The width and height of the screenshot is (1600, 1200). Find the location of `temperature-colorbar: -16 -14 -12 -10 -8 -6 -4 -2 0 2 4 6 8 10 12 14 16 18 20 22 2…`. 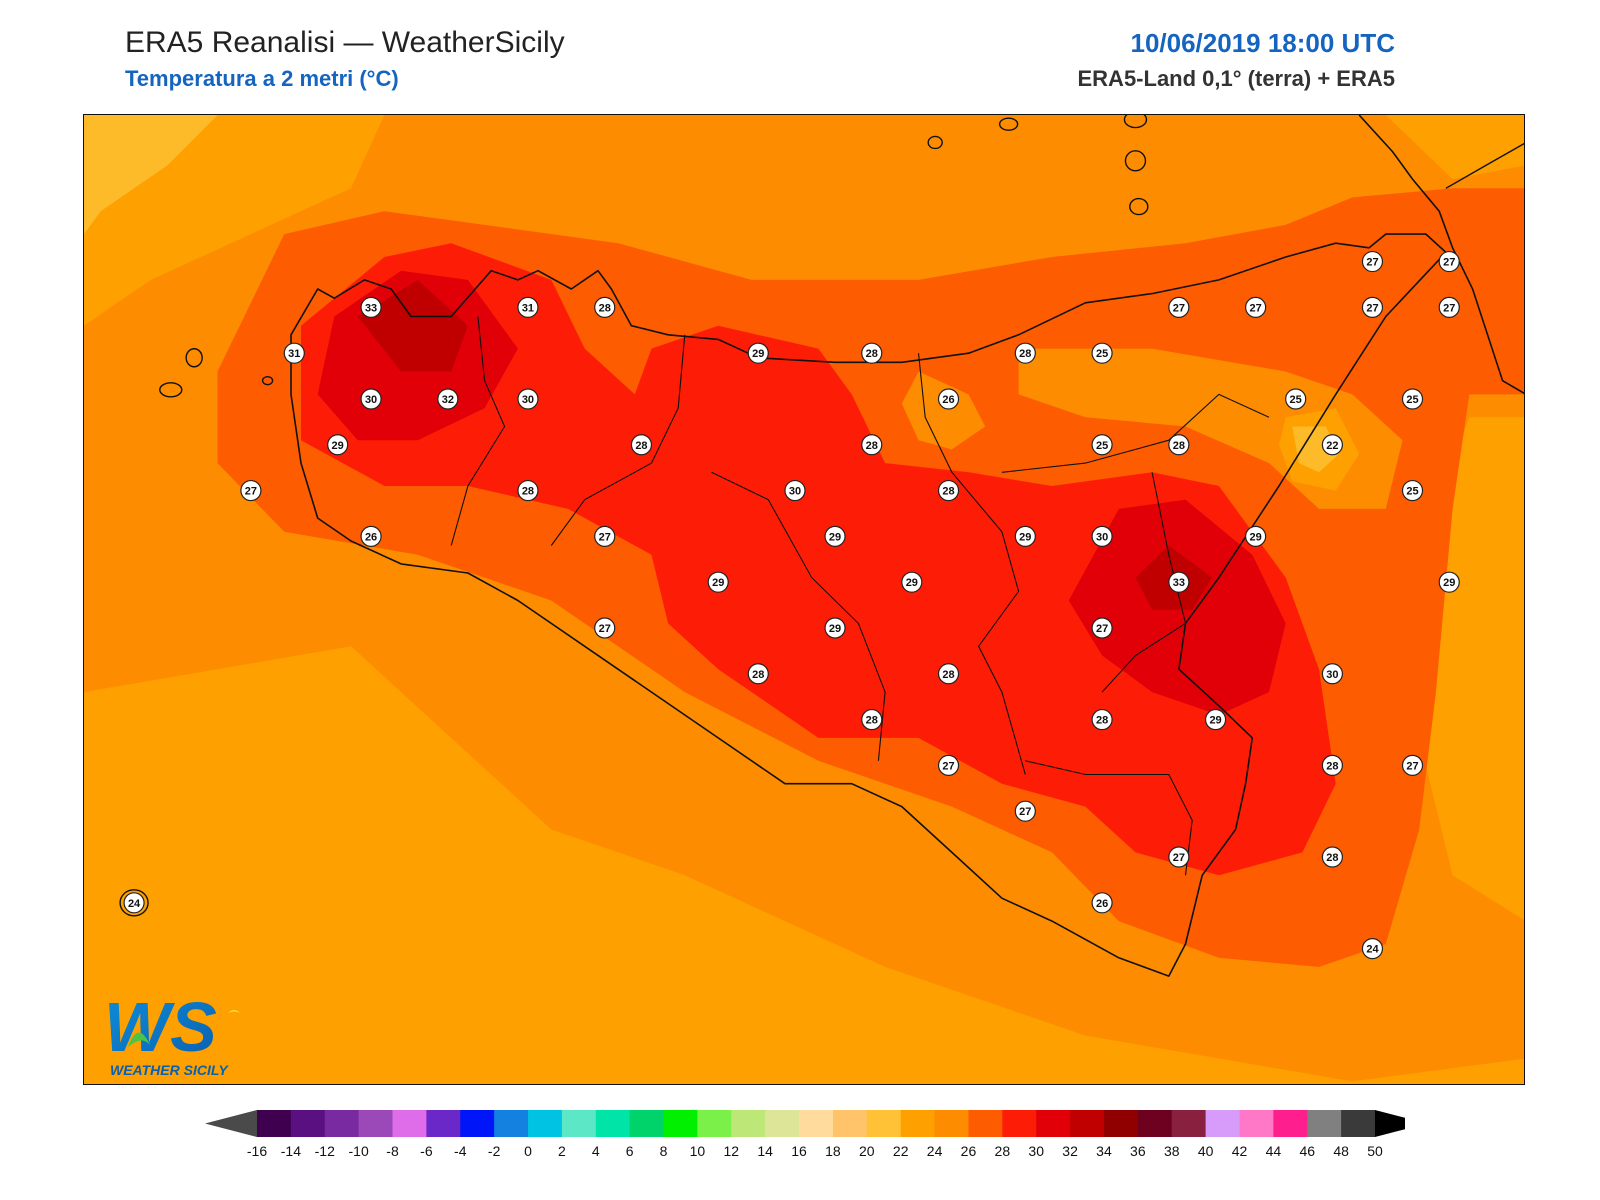

temperature-colorbar: -16 -14 -12 -10 -8 -6 -4 -2 0 2 4 6 8 10 12 14 16 18 20 22 2… is located at coordinates (805, 1134).